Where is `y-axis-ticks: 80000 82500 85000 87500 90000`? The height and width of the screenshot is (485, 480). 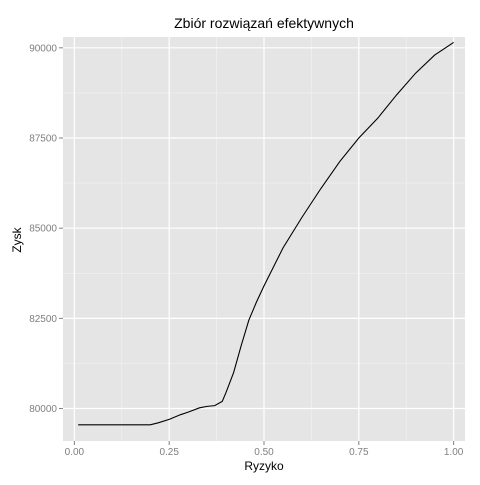
y-axis-ticks: 80000 82500 85000 87500 90000 is located at coordinates (46, 229).